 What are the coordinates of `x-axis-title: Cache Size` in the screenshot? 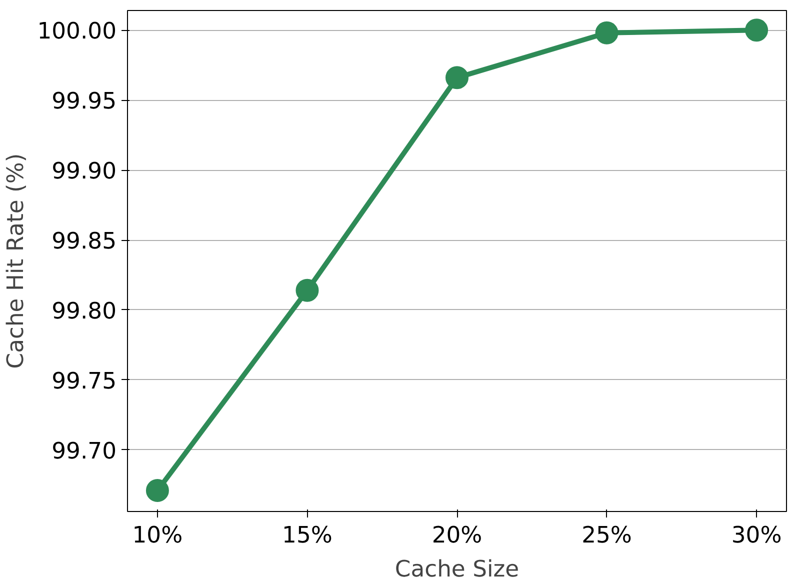 It's located at (457, 569).